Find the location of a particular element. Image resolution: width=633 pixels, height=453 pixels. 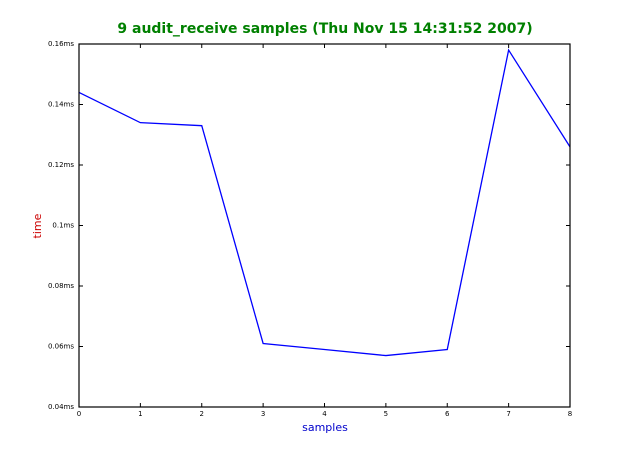

y-tick-label: 0.12ms is located at coordinates (61, 165).